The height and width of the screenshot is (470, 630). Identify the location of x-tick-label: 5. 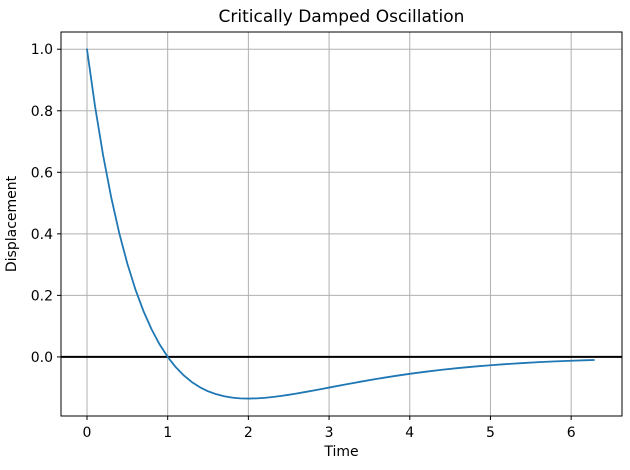
(490, 433).